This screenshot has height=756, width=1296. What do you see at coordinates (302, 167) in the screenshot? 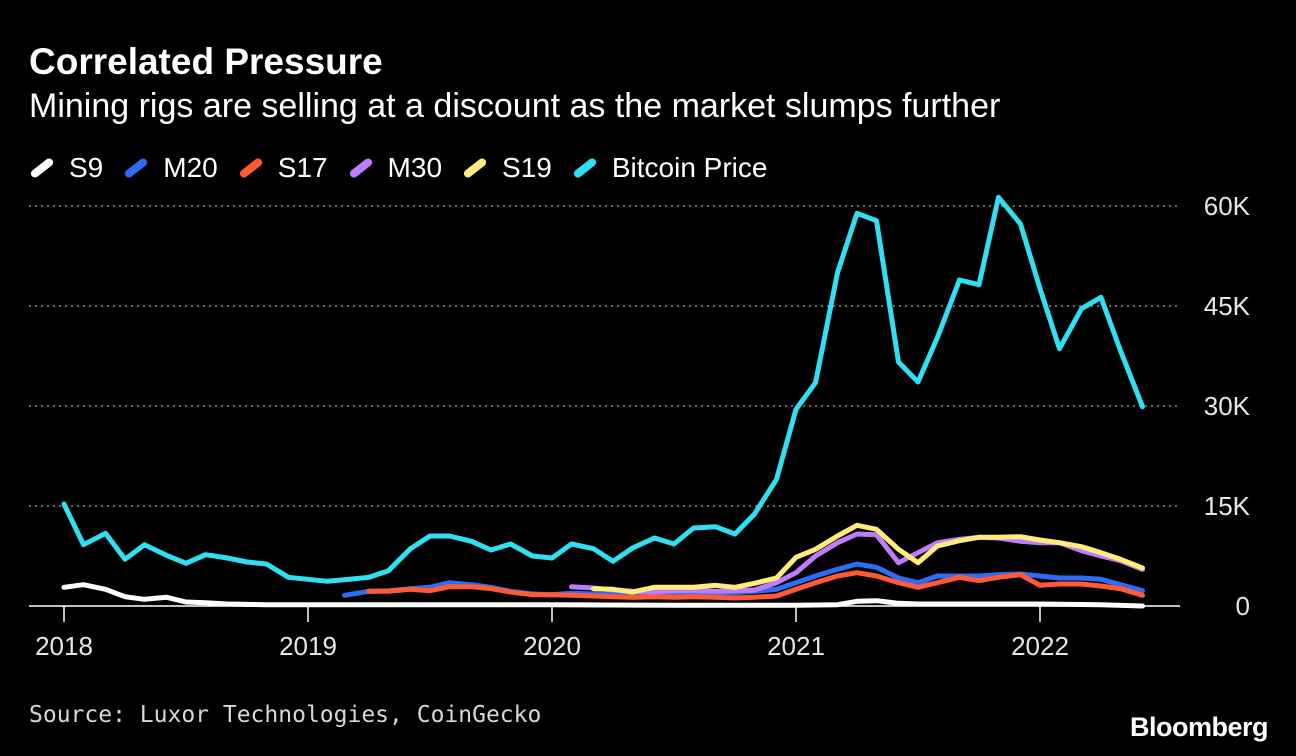
I see `legend-label-s17: S17` at bounding box center [302, 167].